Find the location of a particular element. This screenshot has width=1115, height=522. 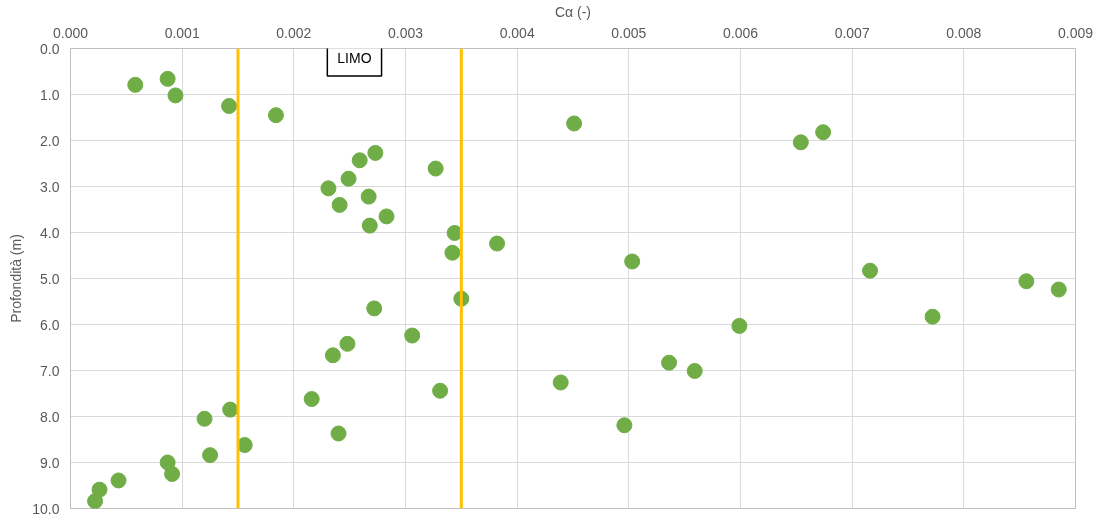

x-axis-title: Cα (-) is located at coordinates (573, 11).